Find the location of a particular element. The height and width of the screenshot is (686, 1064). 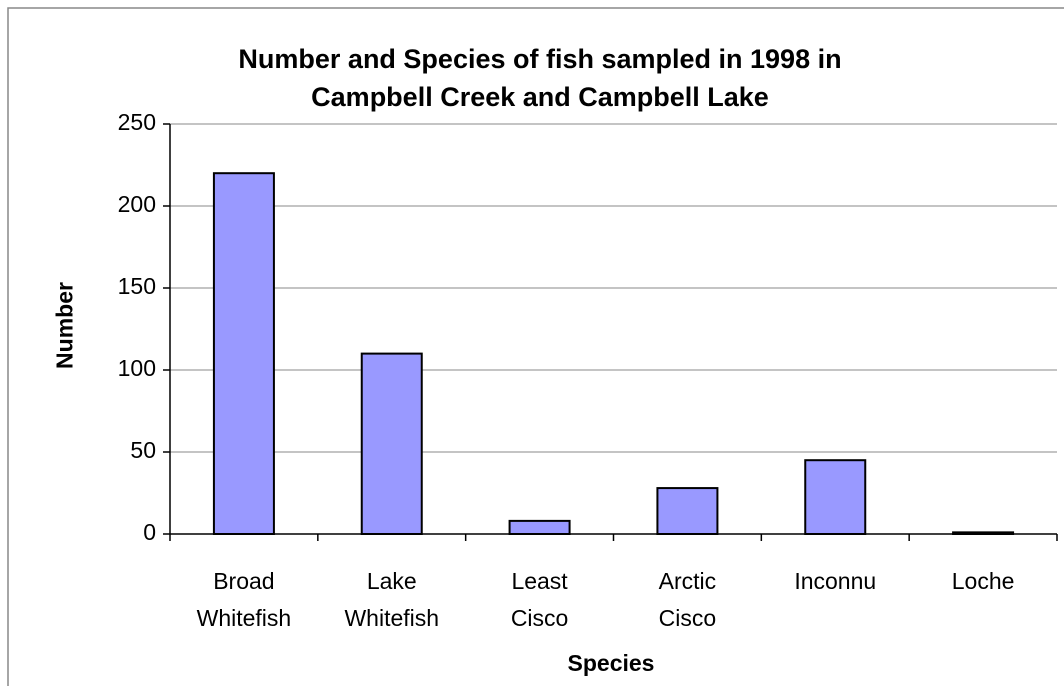

y-tick-label: 50 is located at coordinates (143, 450).